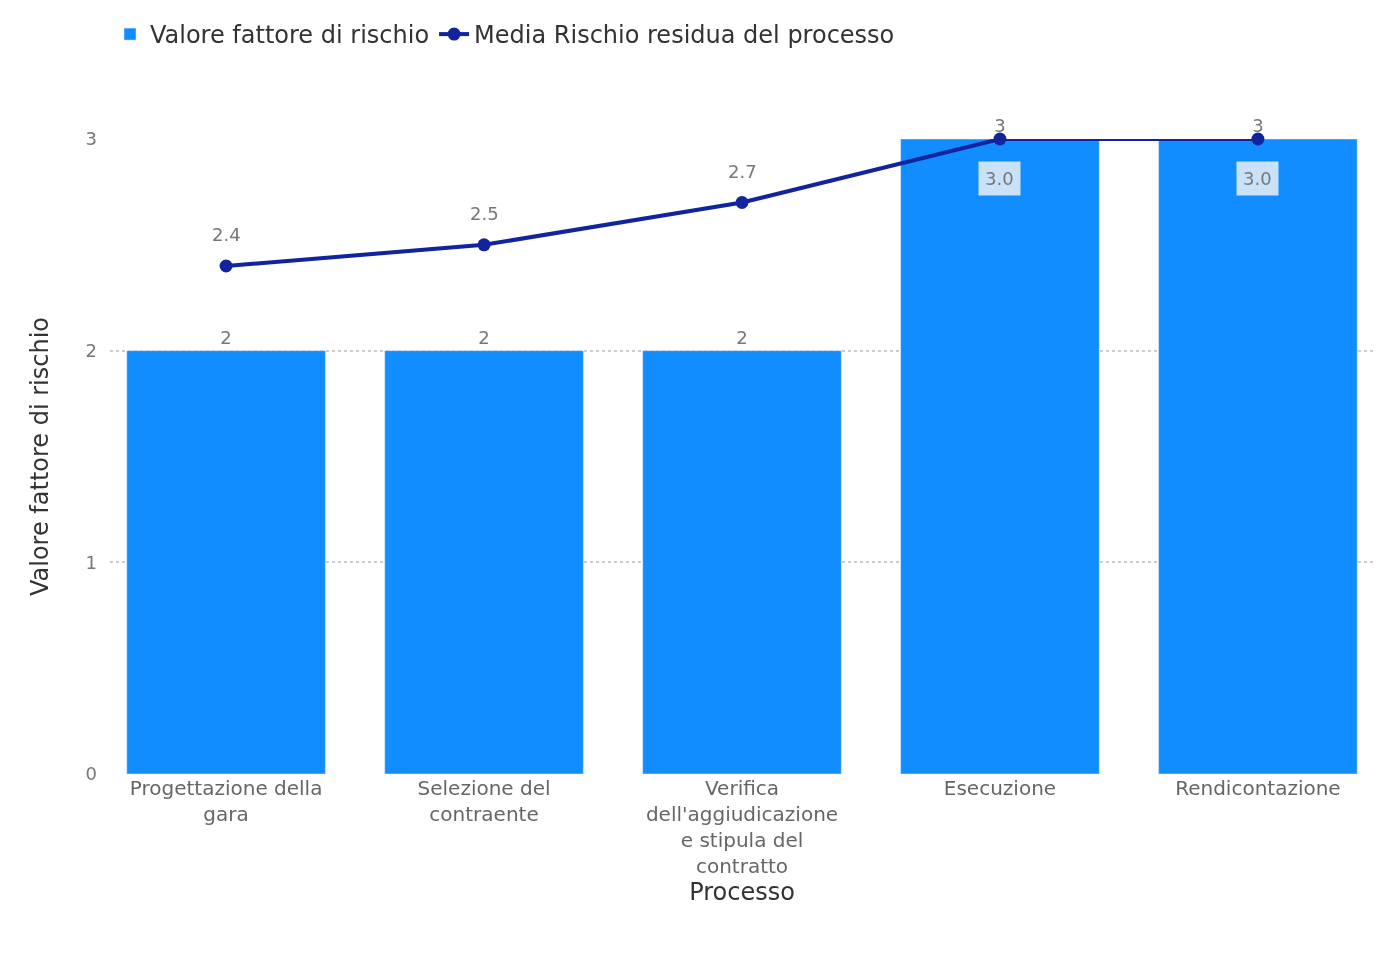 The width and height of the screenshot is (1394, 964). What do you see at coordinates (1000, 788) in the screenshot?
I see `x-tick-label: Esecuzione` at bounding box center [1000, 788].